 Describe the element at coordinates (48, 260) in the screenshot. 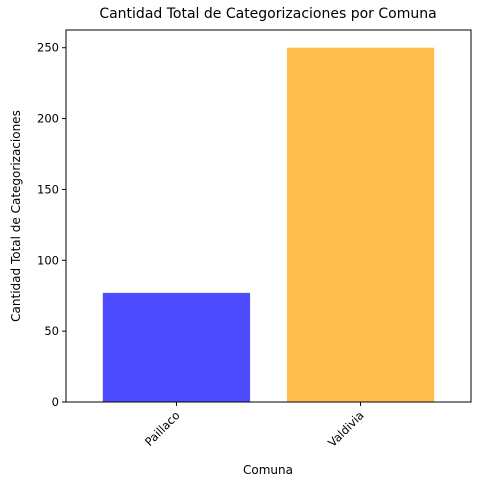

I see `y-tick-label: 100` at that location.